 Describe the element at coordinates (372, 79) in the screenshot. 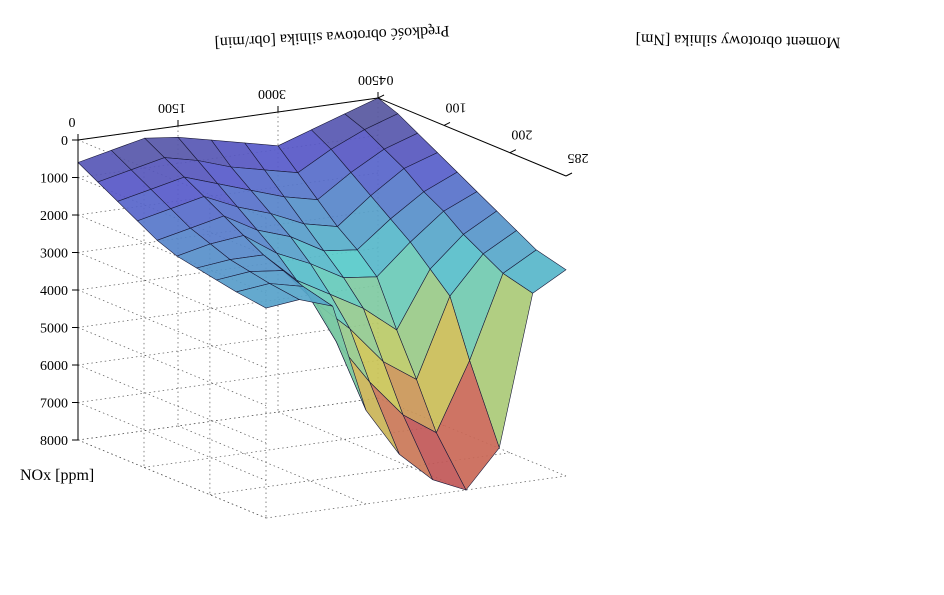

I see `x-tick-label: 4500` at that location.